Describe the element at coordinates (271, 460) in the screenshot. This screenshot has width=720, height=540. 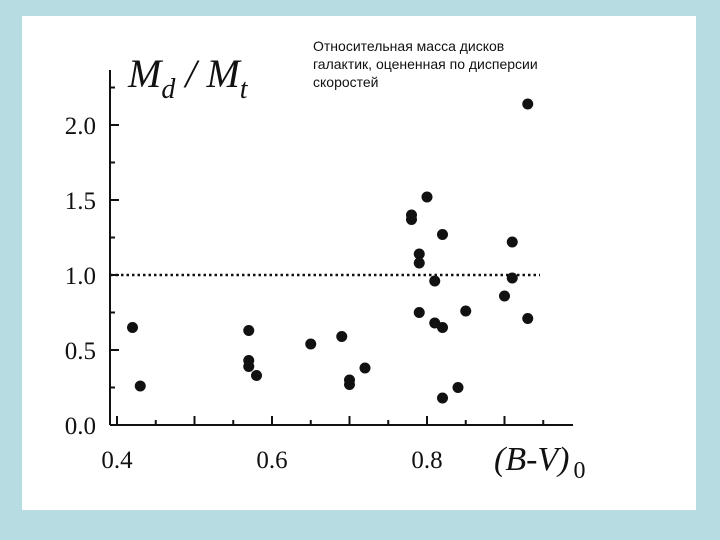
I see `x-tick-label: 0.6` at that location.